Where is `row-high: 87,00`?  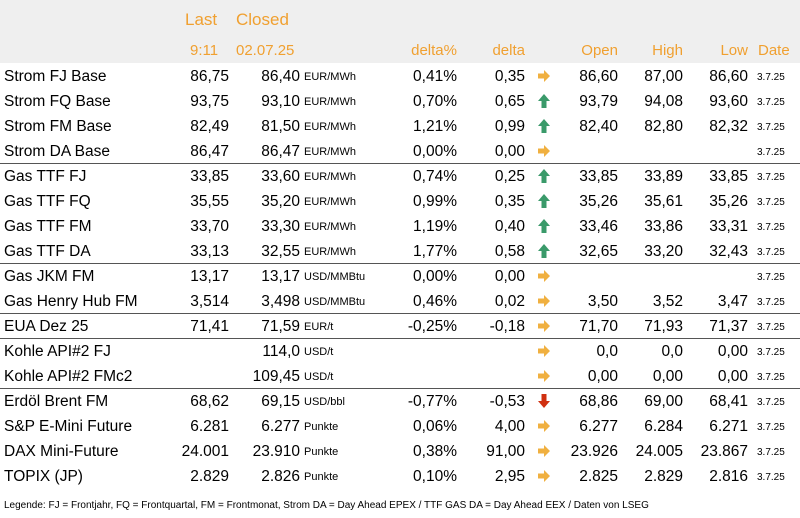 row-high: 87,00 is located at coordinates (663, 76).